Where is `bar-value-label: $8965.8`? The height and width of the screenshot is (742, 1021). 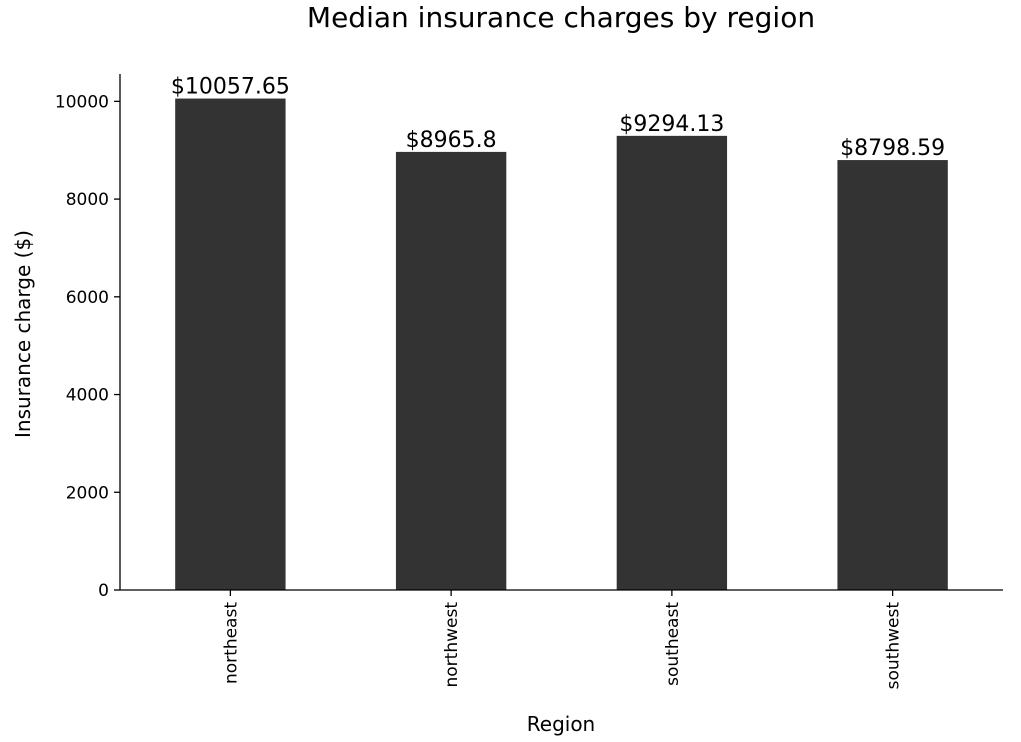 bar-value-label: $8965.8 is located at coordinates (451, 140).